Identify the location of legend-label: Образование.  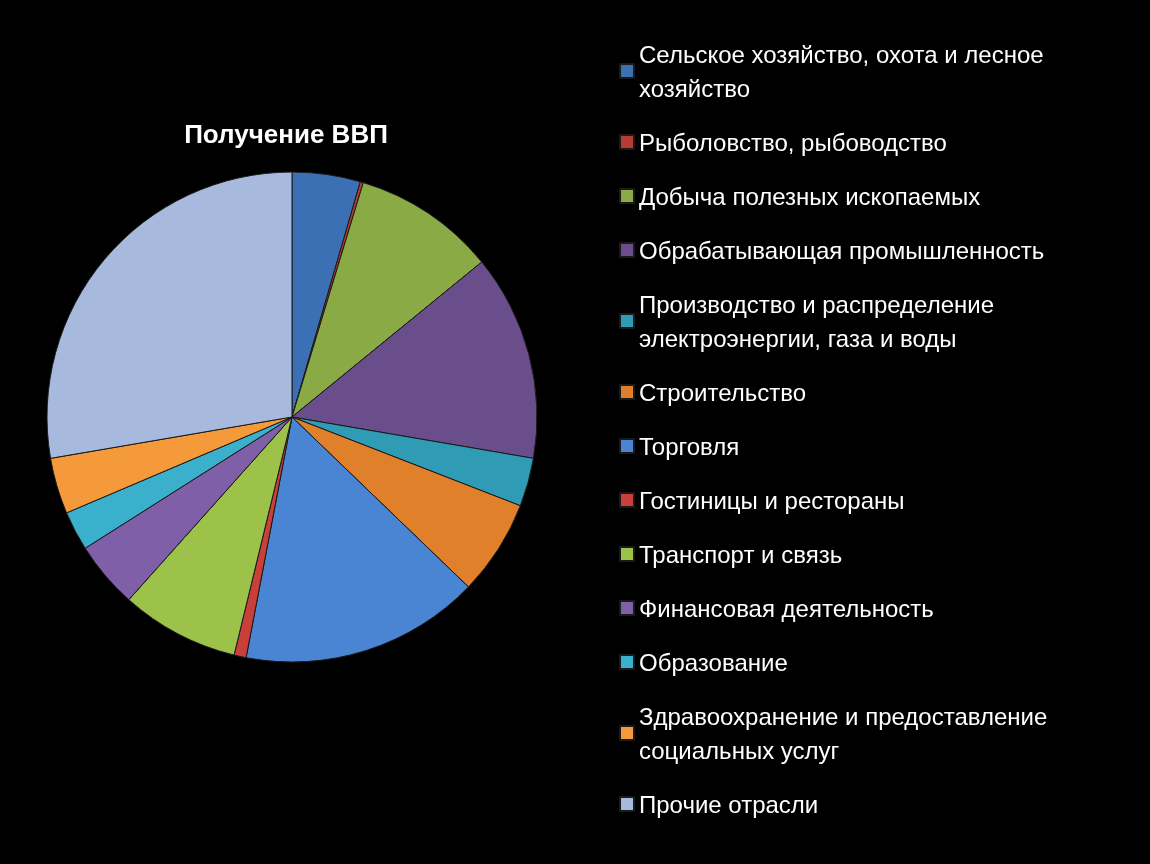
(713, 662).